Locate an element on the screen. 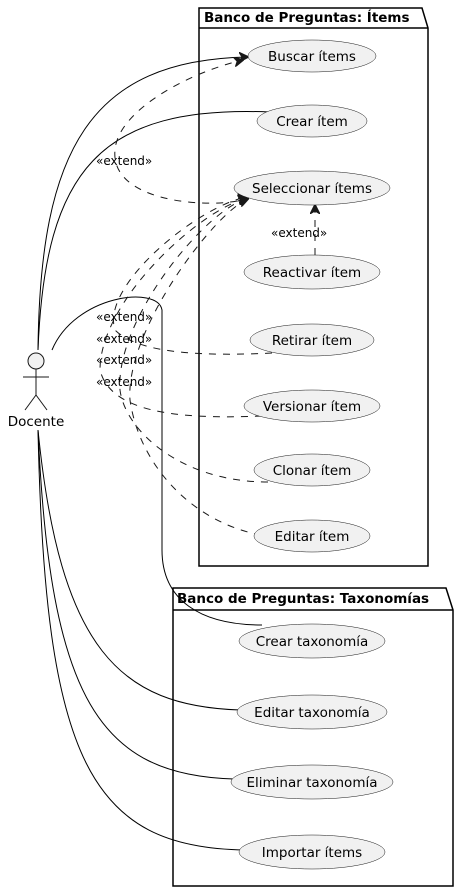 The height and width of the screenshot is (891, 458). package-title-taxonomias: Banco de Preguntas: Taxonomías is located at coordinates (303, 599).